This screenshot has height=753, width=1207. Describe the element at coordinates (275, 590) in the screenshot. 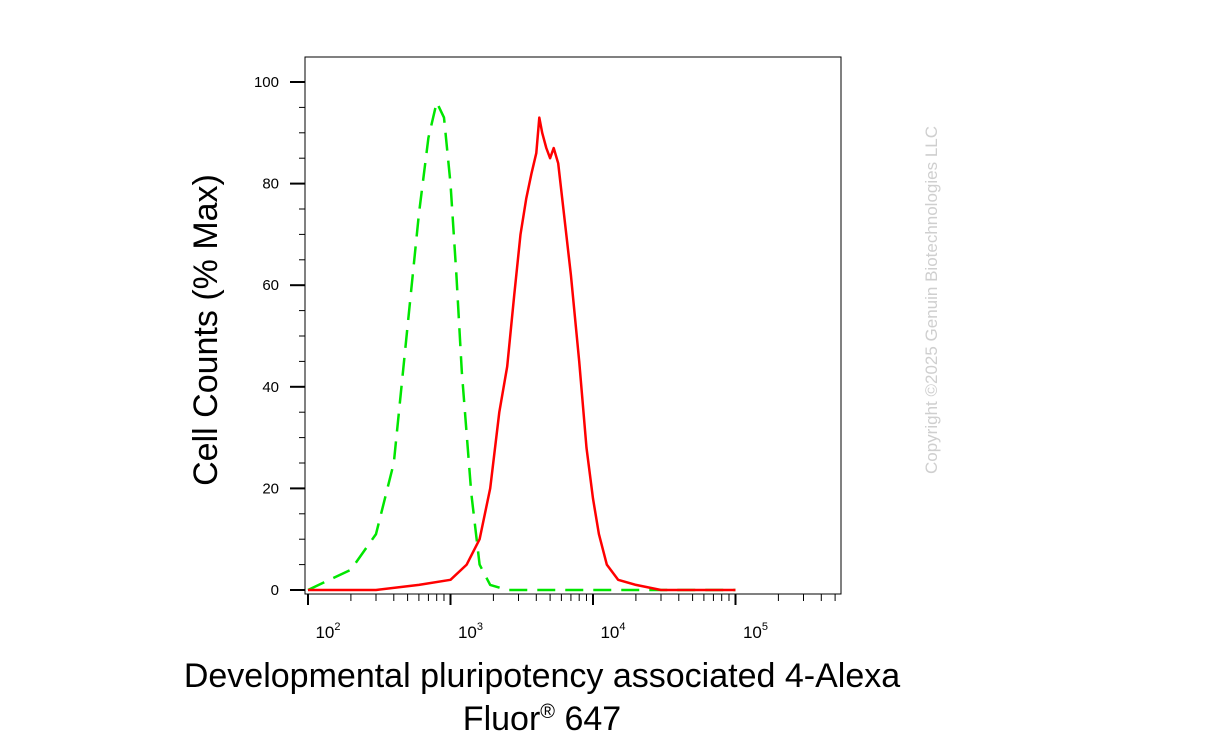

I see `y-tick-label: 0` at that location.